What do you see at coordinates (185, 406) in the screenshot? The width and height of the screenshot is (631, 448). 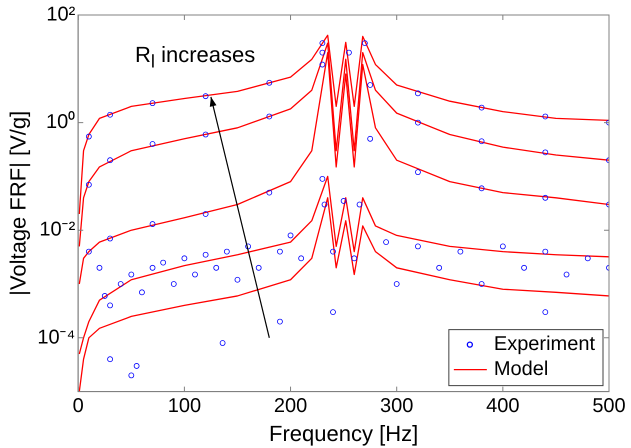 I see `x-tick-label: 100` at bounding box center [185, 406].